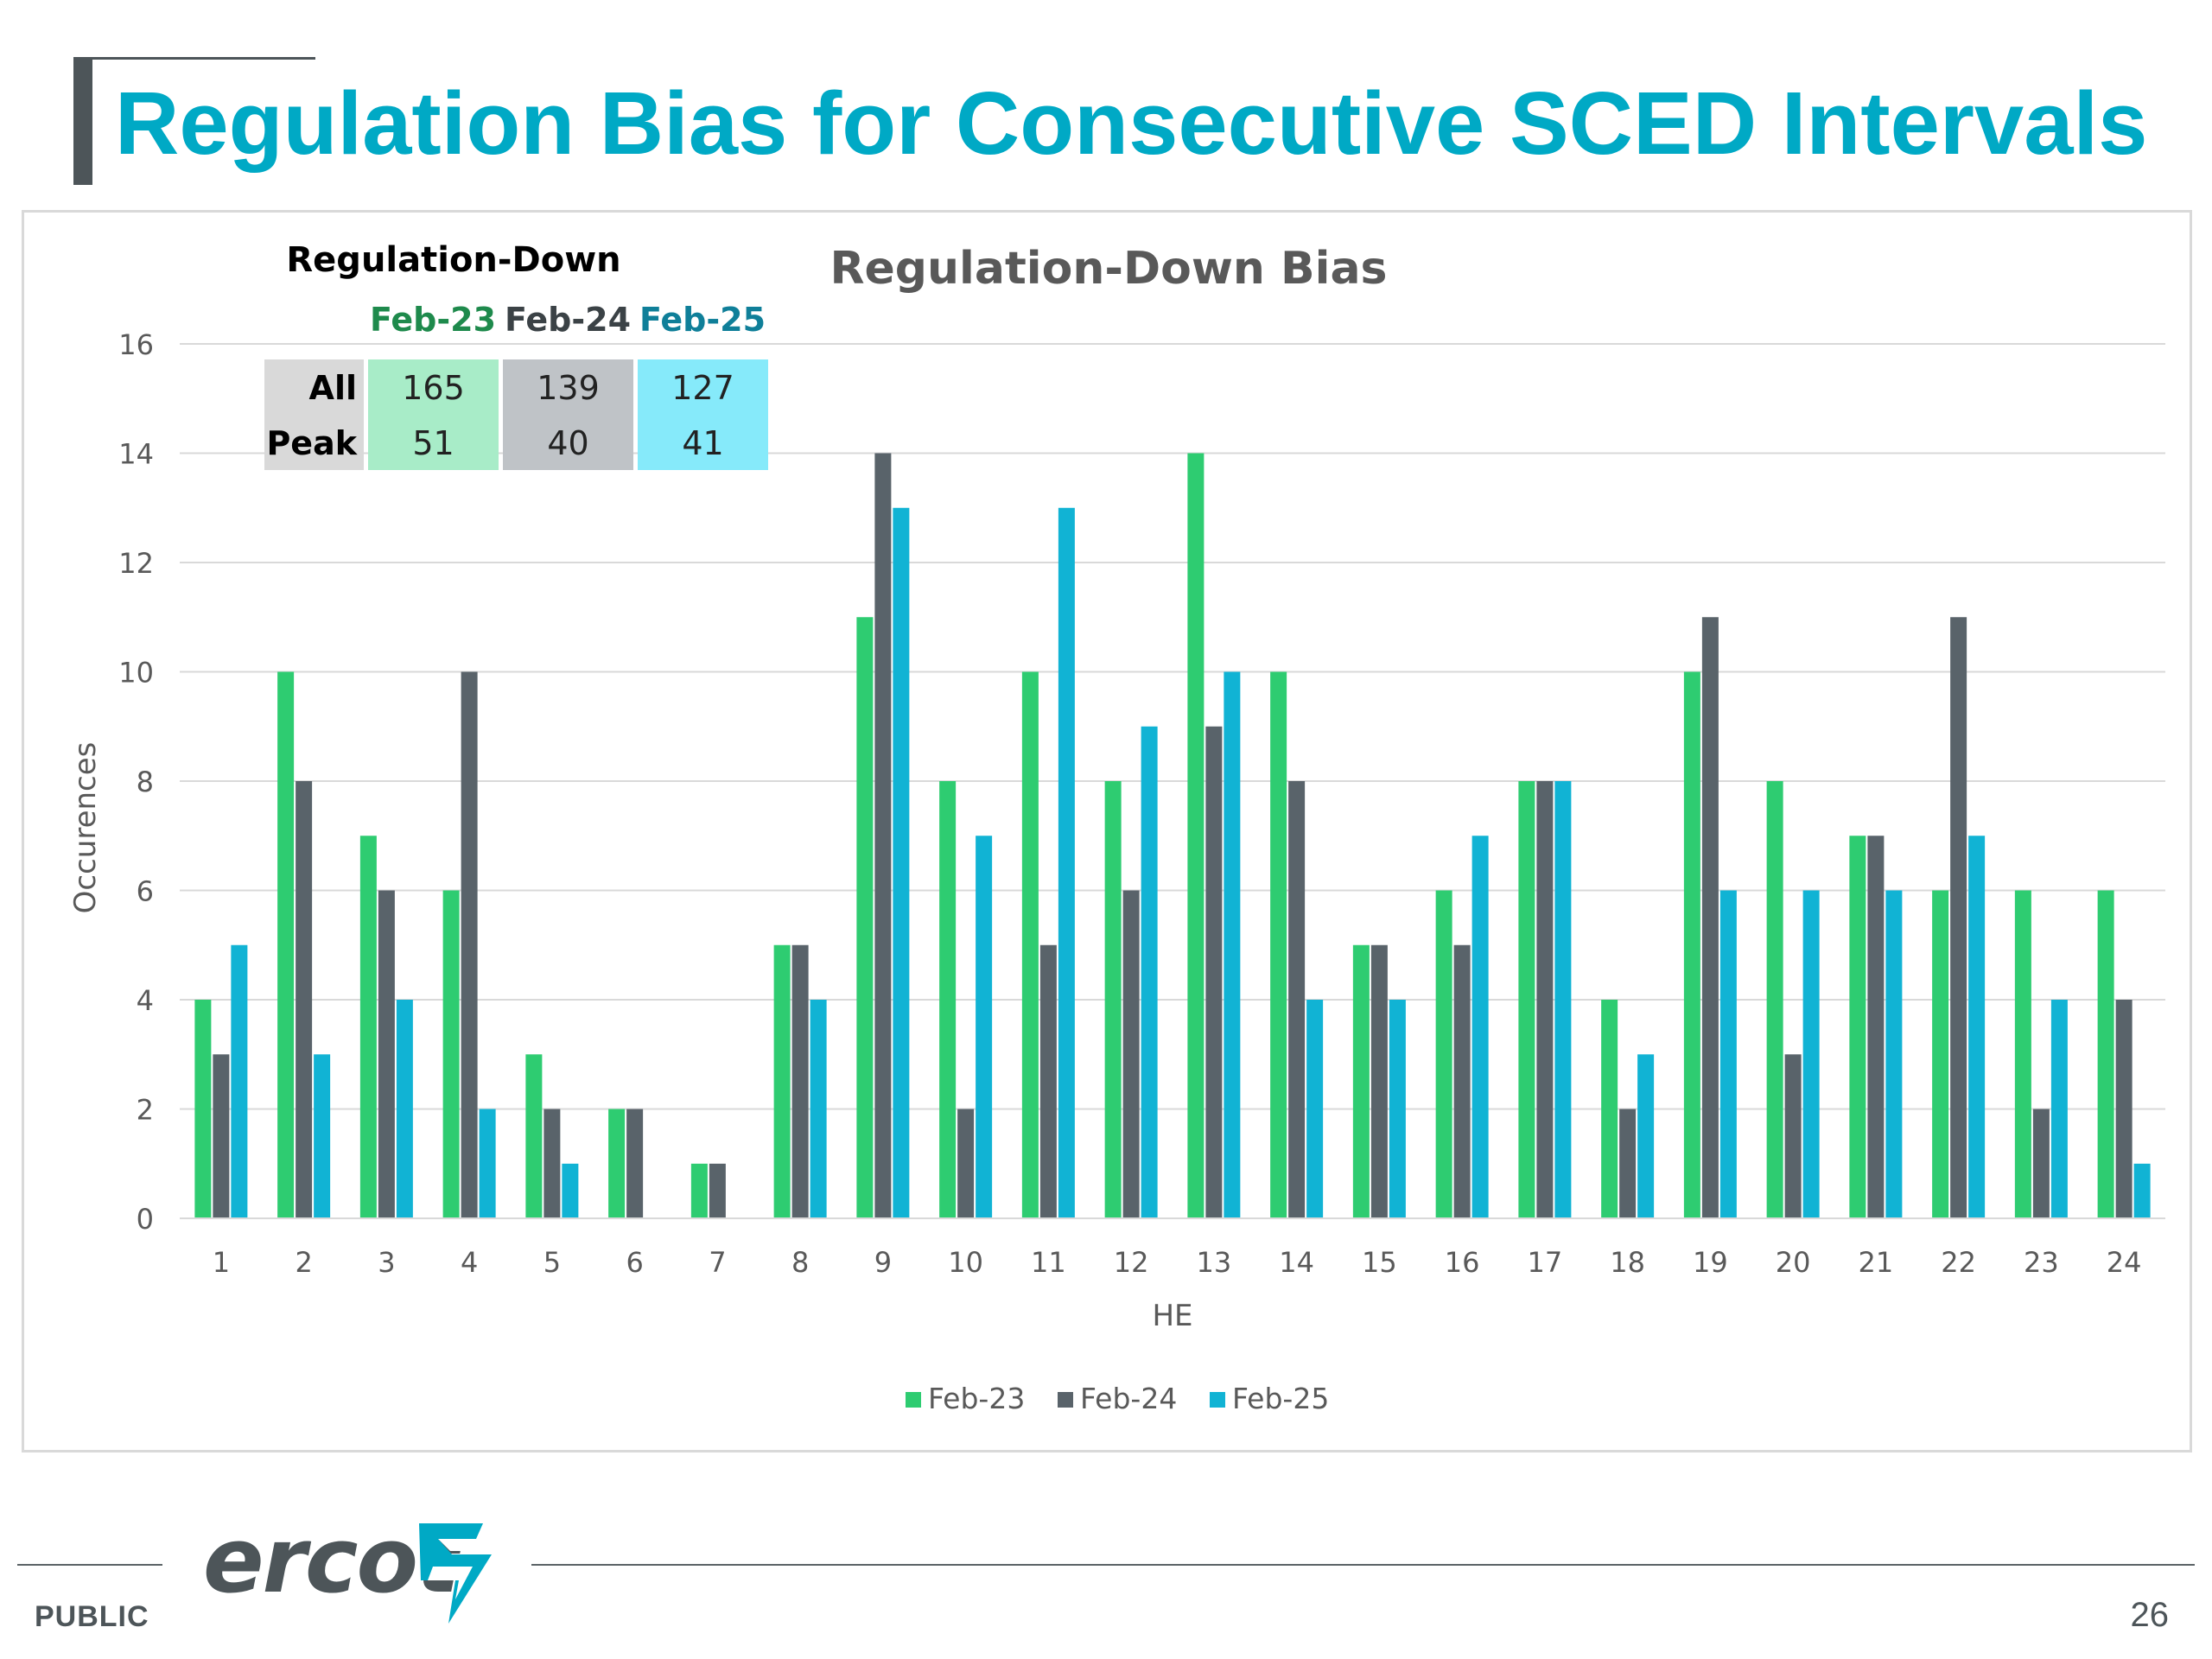  I want to click on y-tick-label: 12, so click(136, 563).